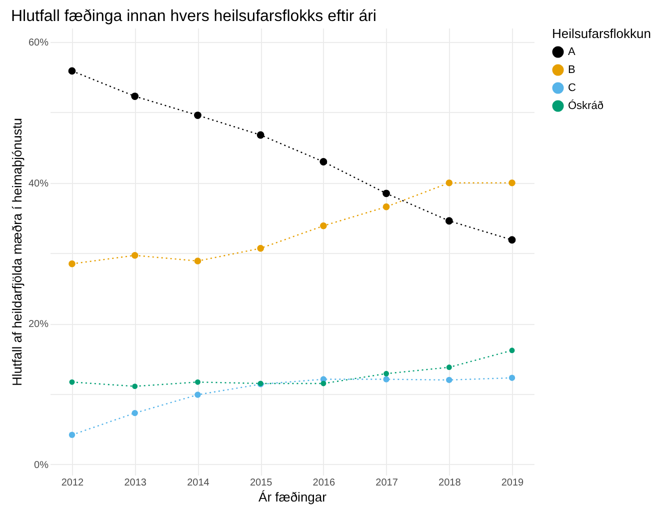  Describe the element at coordinates (72, 483) in the screenshot. I see `x-tick-label: 2012` at that location.